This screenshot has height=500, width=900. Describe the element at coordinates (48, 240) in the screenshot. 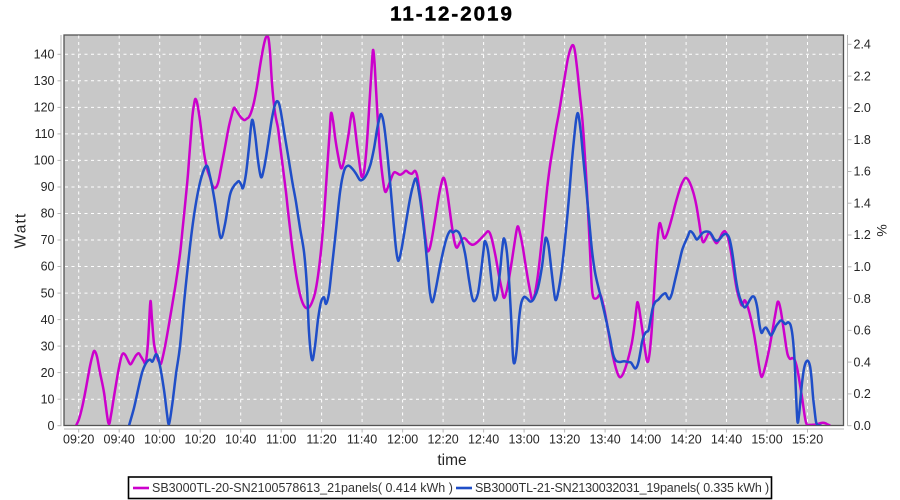

I see `svg-text: 70` at that location.